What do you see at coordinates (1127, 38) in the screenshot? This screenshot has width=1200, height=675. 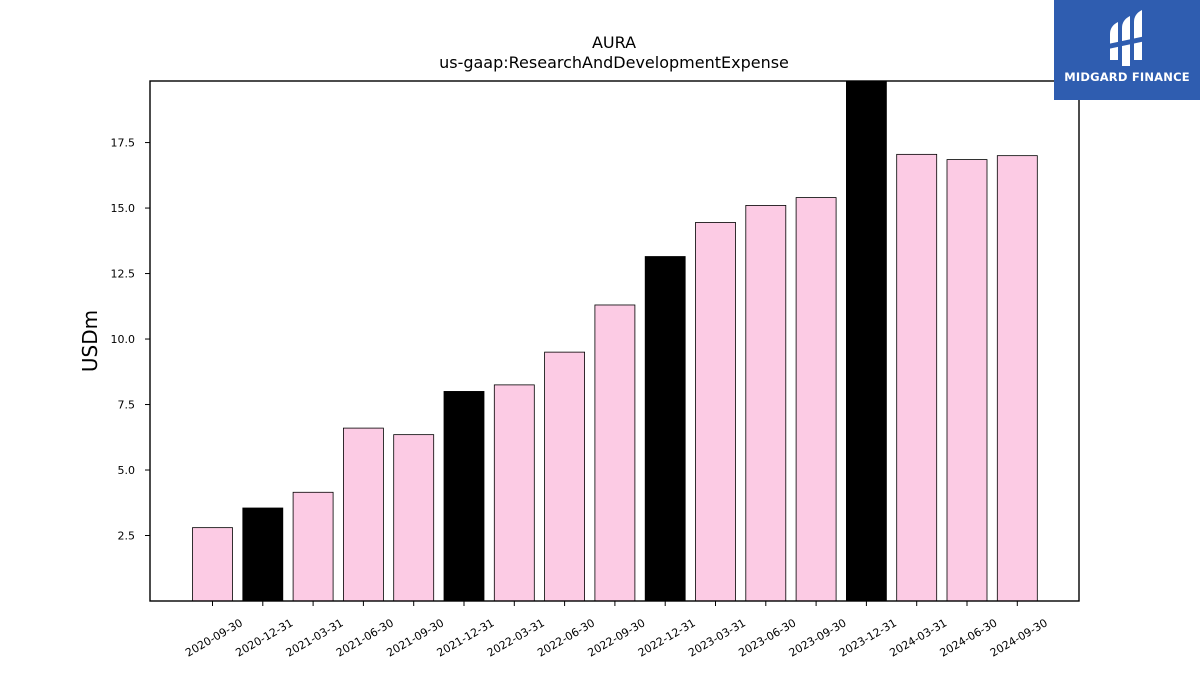 I see `logo-mark-icon` at bounding box center [1127, 38].